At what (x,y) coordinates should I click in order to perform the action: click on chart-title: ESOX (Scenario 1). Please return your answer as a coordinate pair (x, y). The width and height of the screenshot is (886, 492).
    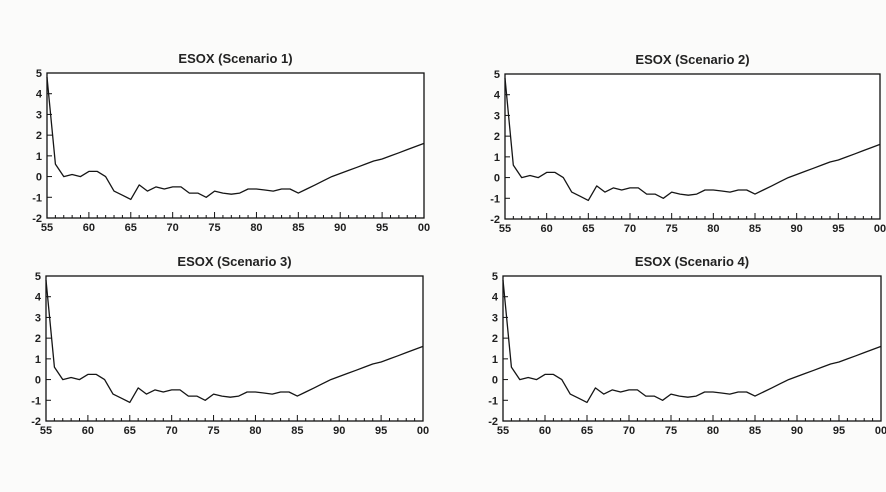
    Looking at the image, I should click on (235, 58).